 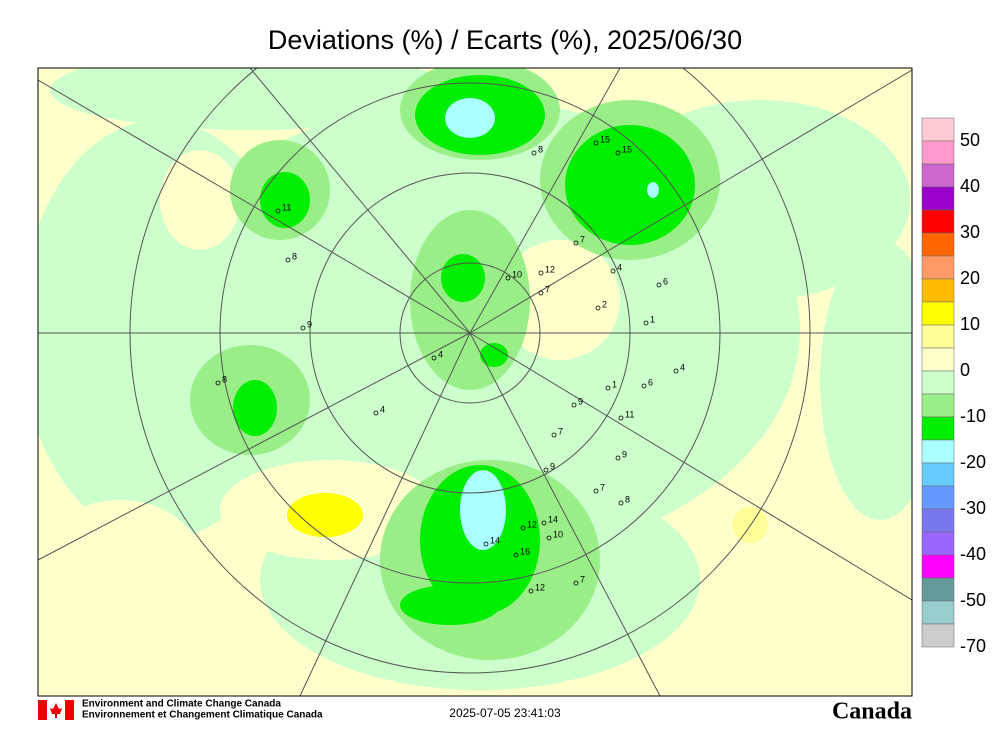 I want to click on colorbar: 50 40 30 20 10 0 -10 -20 -30 -40 -50 -70, so click(x=953, y=386).